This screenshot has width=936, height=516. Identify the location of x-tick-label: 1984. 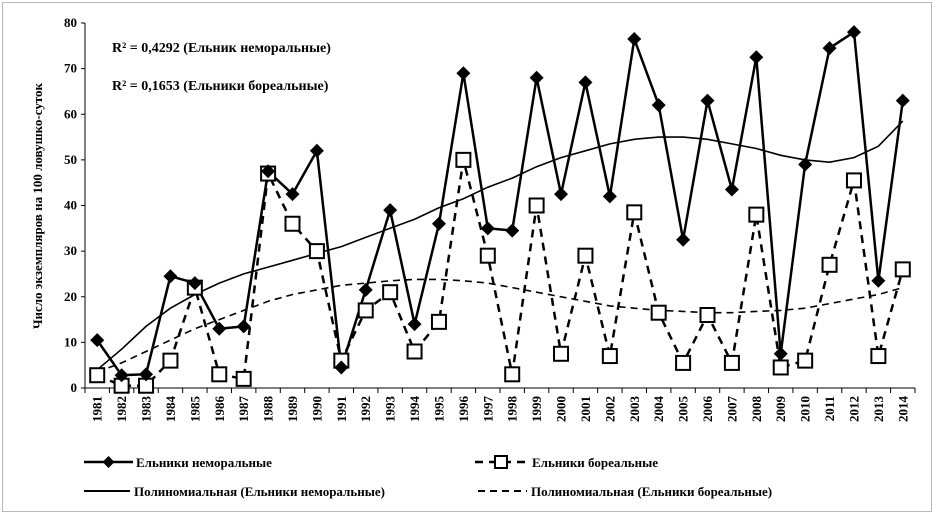
(170, 409).